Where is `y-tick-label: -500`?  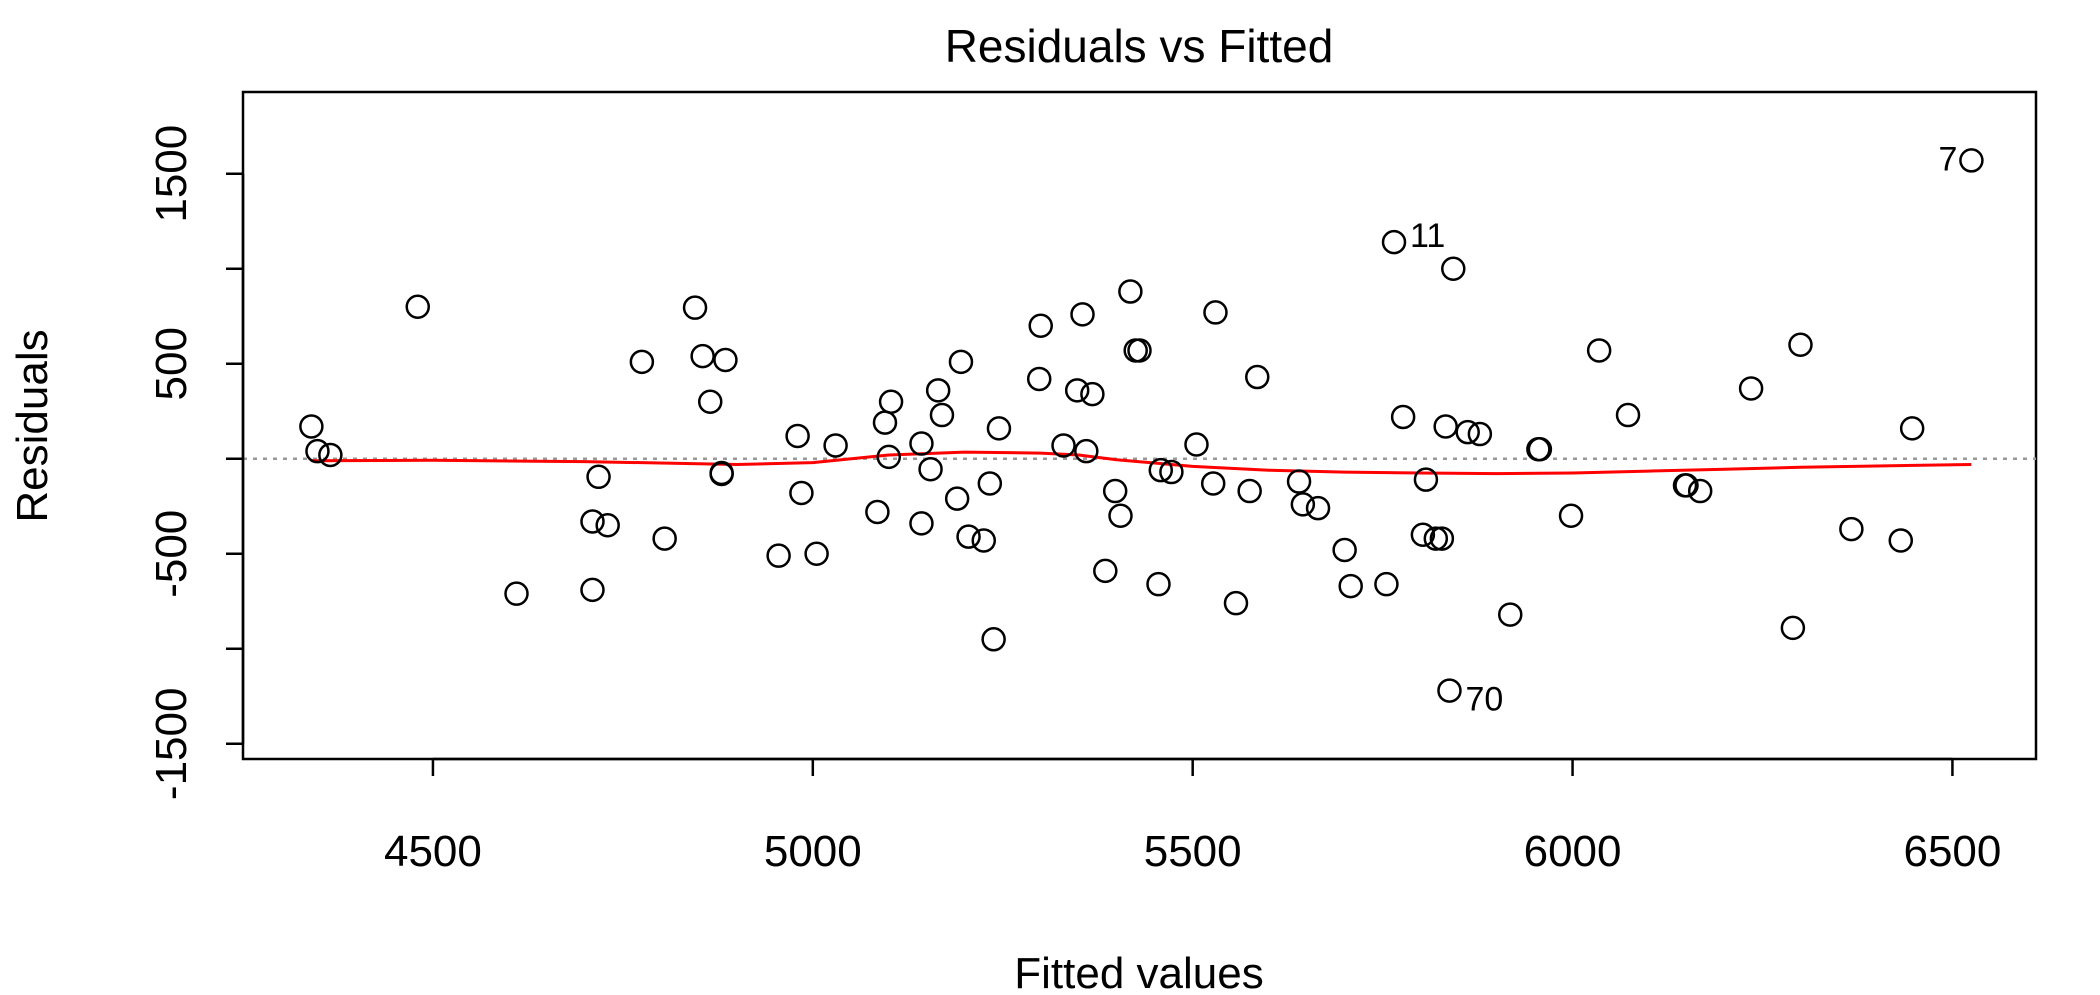
y-tick-label: -500 is located at coordinates (171, 554).